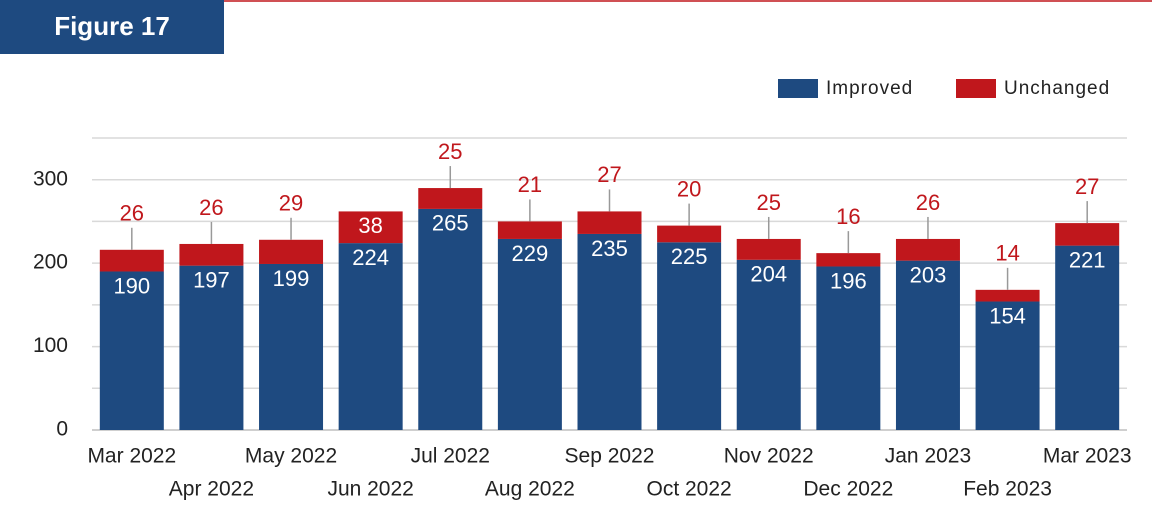 Image resolution: width=1152 pixels, height=514 pixels. I want to click on x-tick-label: May 2022, so click(291, 456).